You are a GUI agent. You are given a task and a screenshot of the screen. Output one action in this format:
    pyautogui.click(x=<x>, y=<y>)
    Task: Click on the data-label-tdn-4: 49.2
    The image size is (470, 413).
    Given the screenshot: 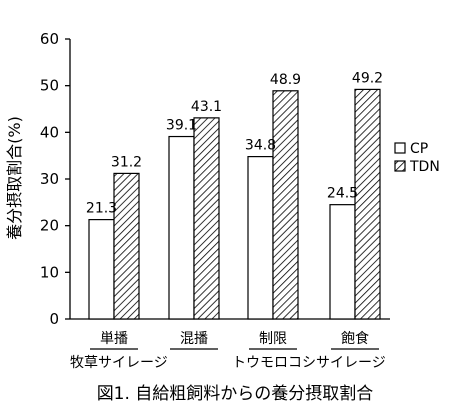 What is the action you would take?
    pyautogui.click(x=367, y=78)
    